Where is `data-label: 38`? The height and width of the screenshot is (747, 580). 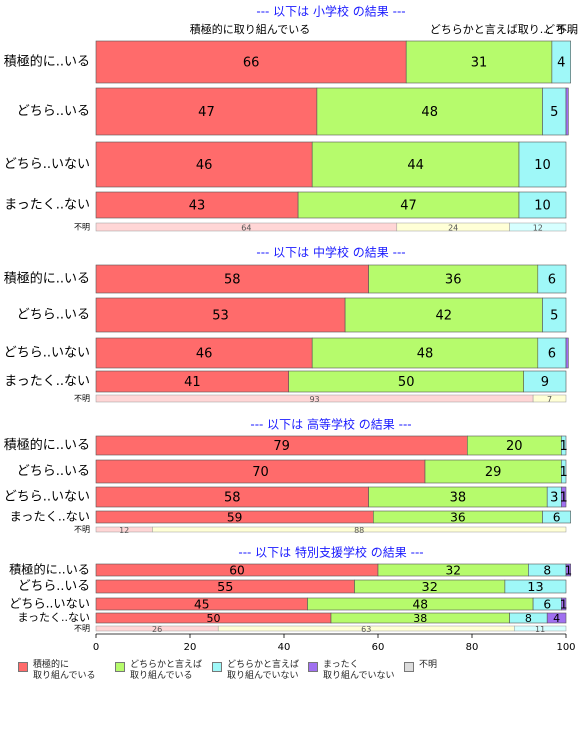
data-label: 38 is located at coordinates (458, 498).